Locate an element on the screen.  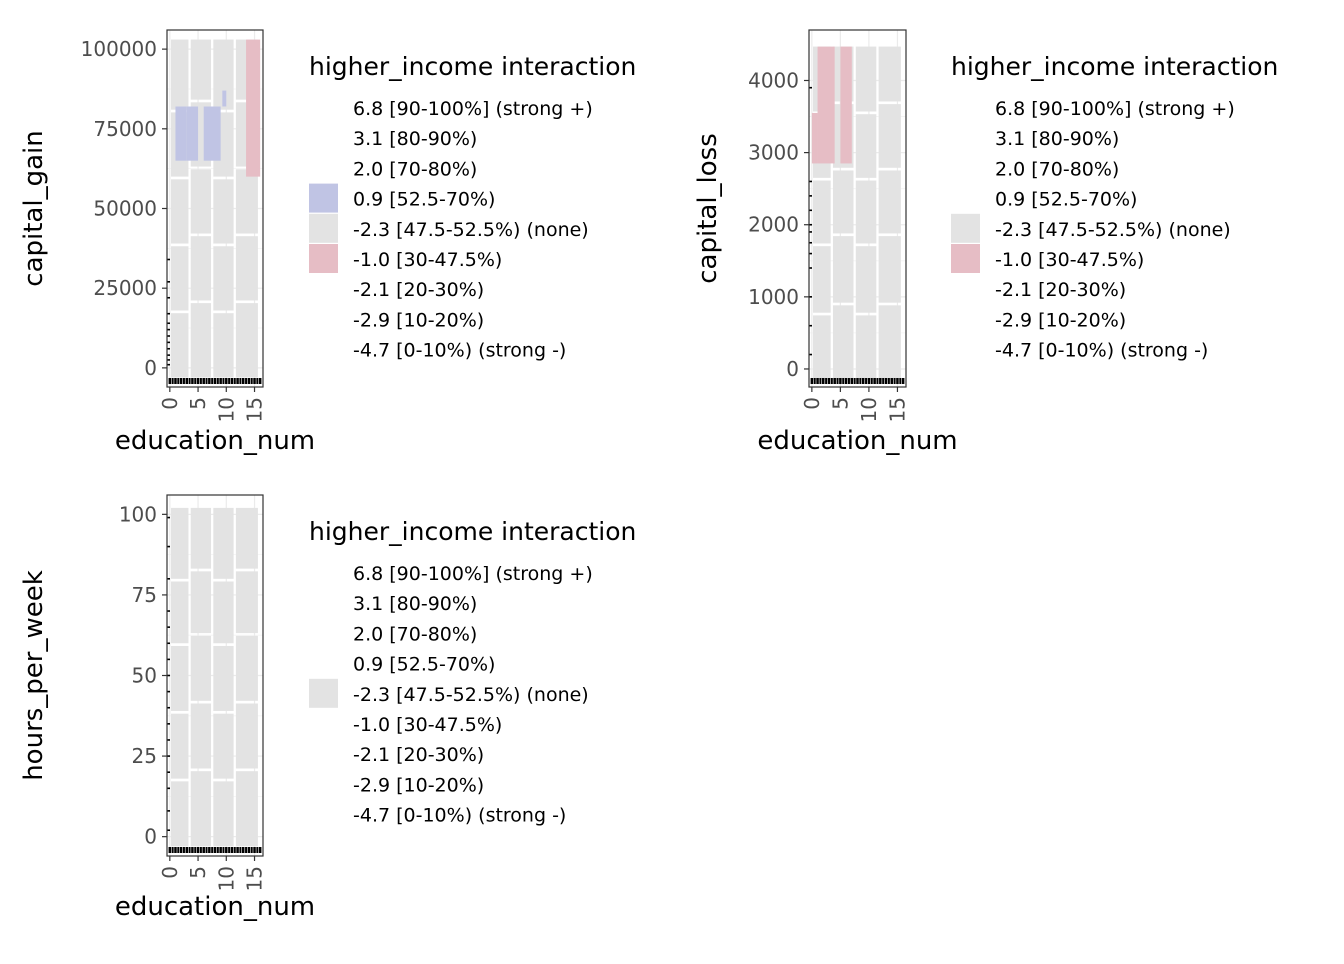
x-axis-title: education_num is located at coordinates (857, 441).